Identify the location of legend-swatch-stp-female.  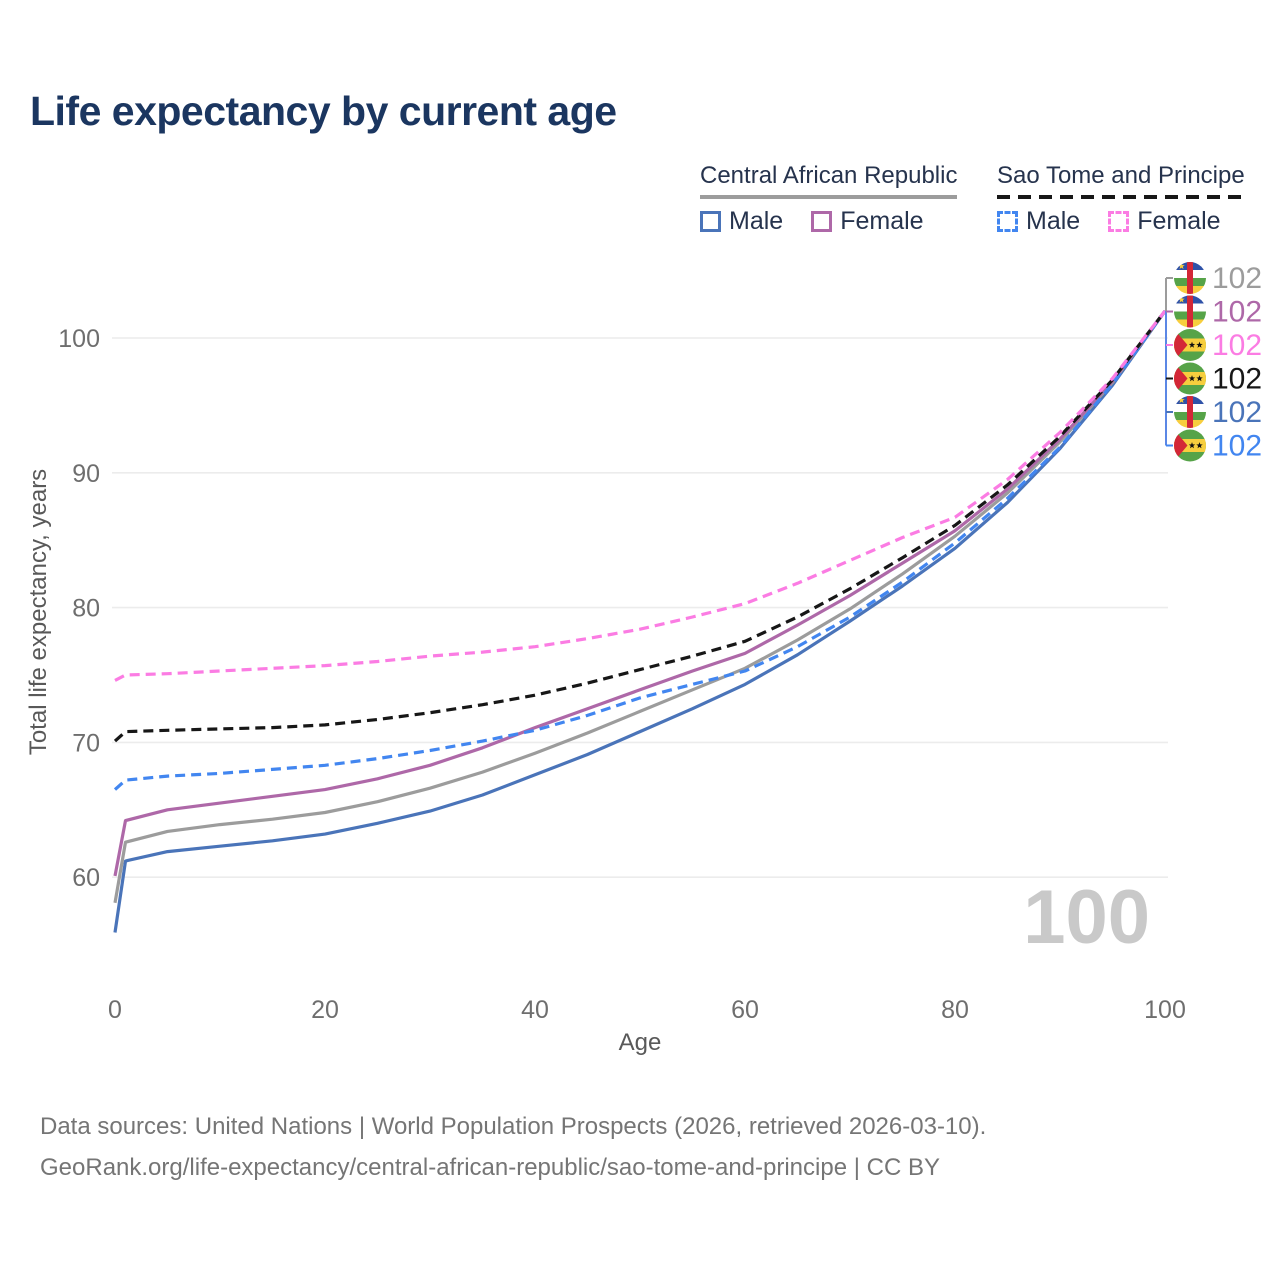
(1119, 221).